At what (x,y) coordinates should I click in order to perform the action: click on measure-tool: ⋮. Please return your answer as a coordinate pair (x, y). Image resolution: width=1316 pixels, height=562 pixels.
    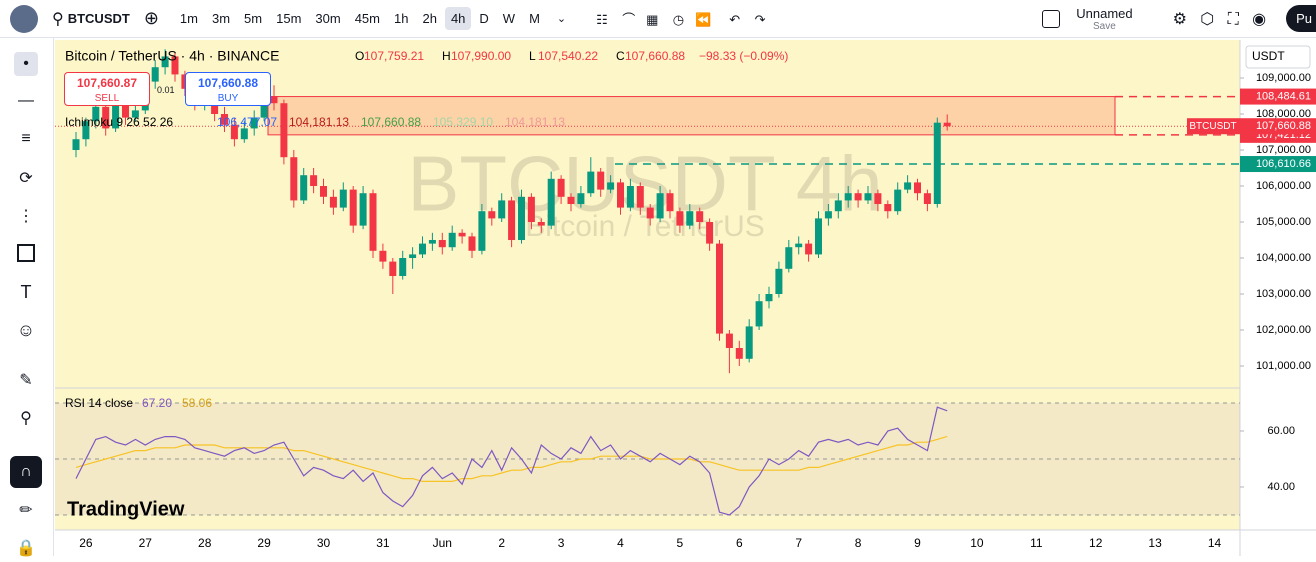
    Looking at the image, I should click on (26, 216).